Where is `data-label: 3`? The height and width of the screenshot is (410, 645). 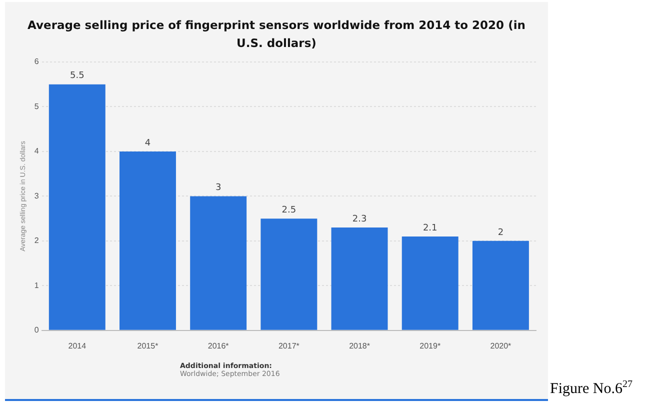
data-label: 3 is located at coordinates (218, 188).